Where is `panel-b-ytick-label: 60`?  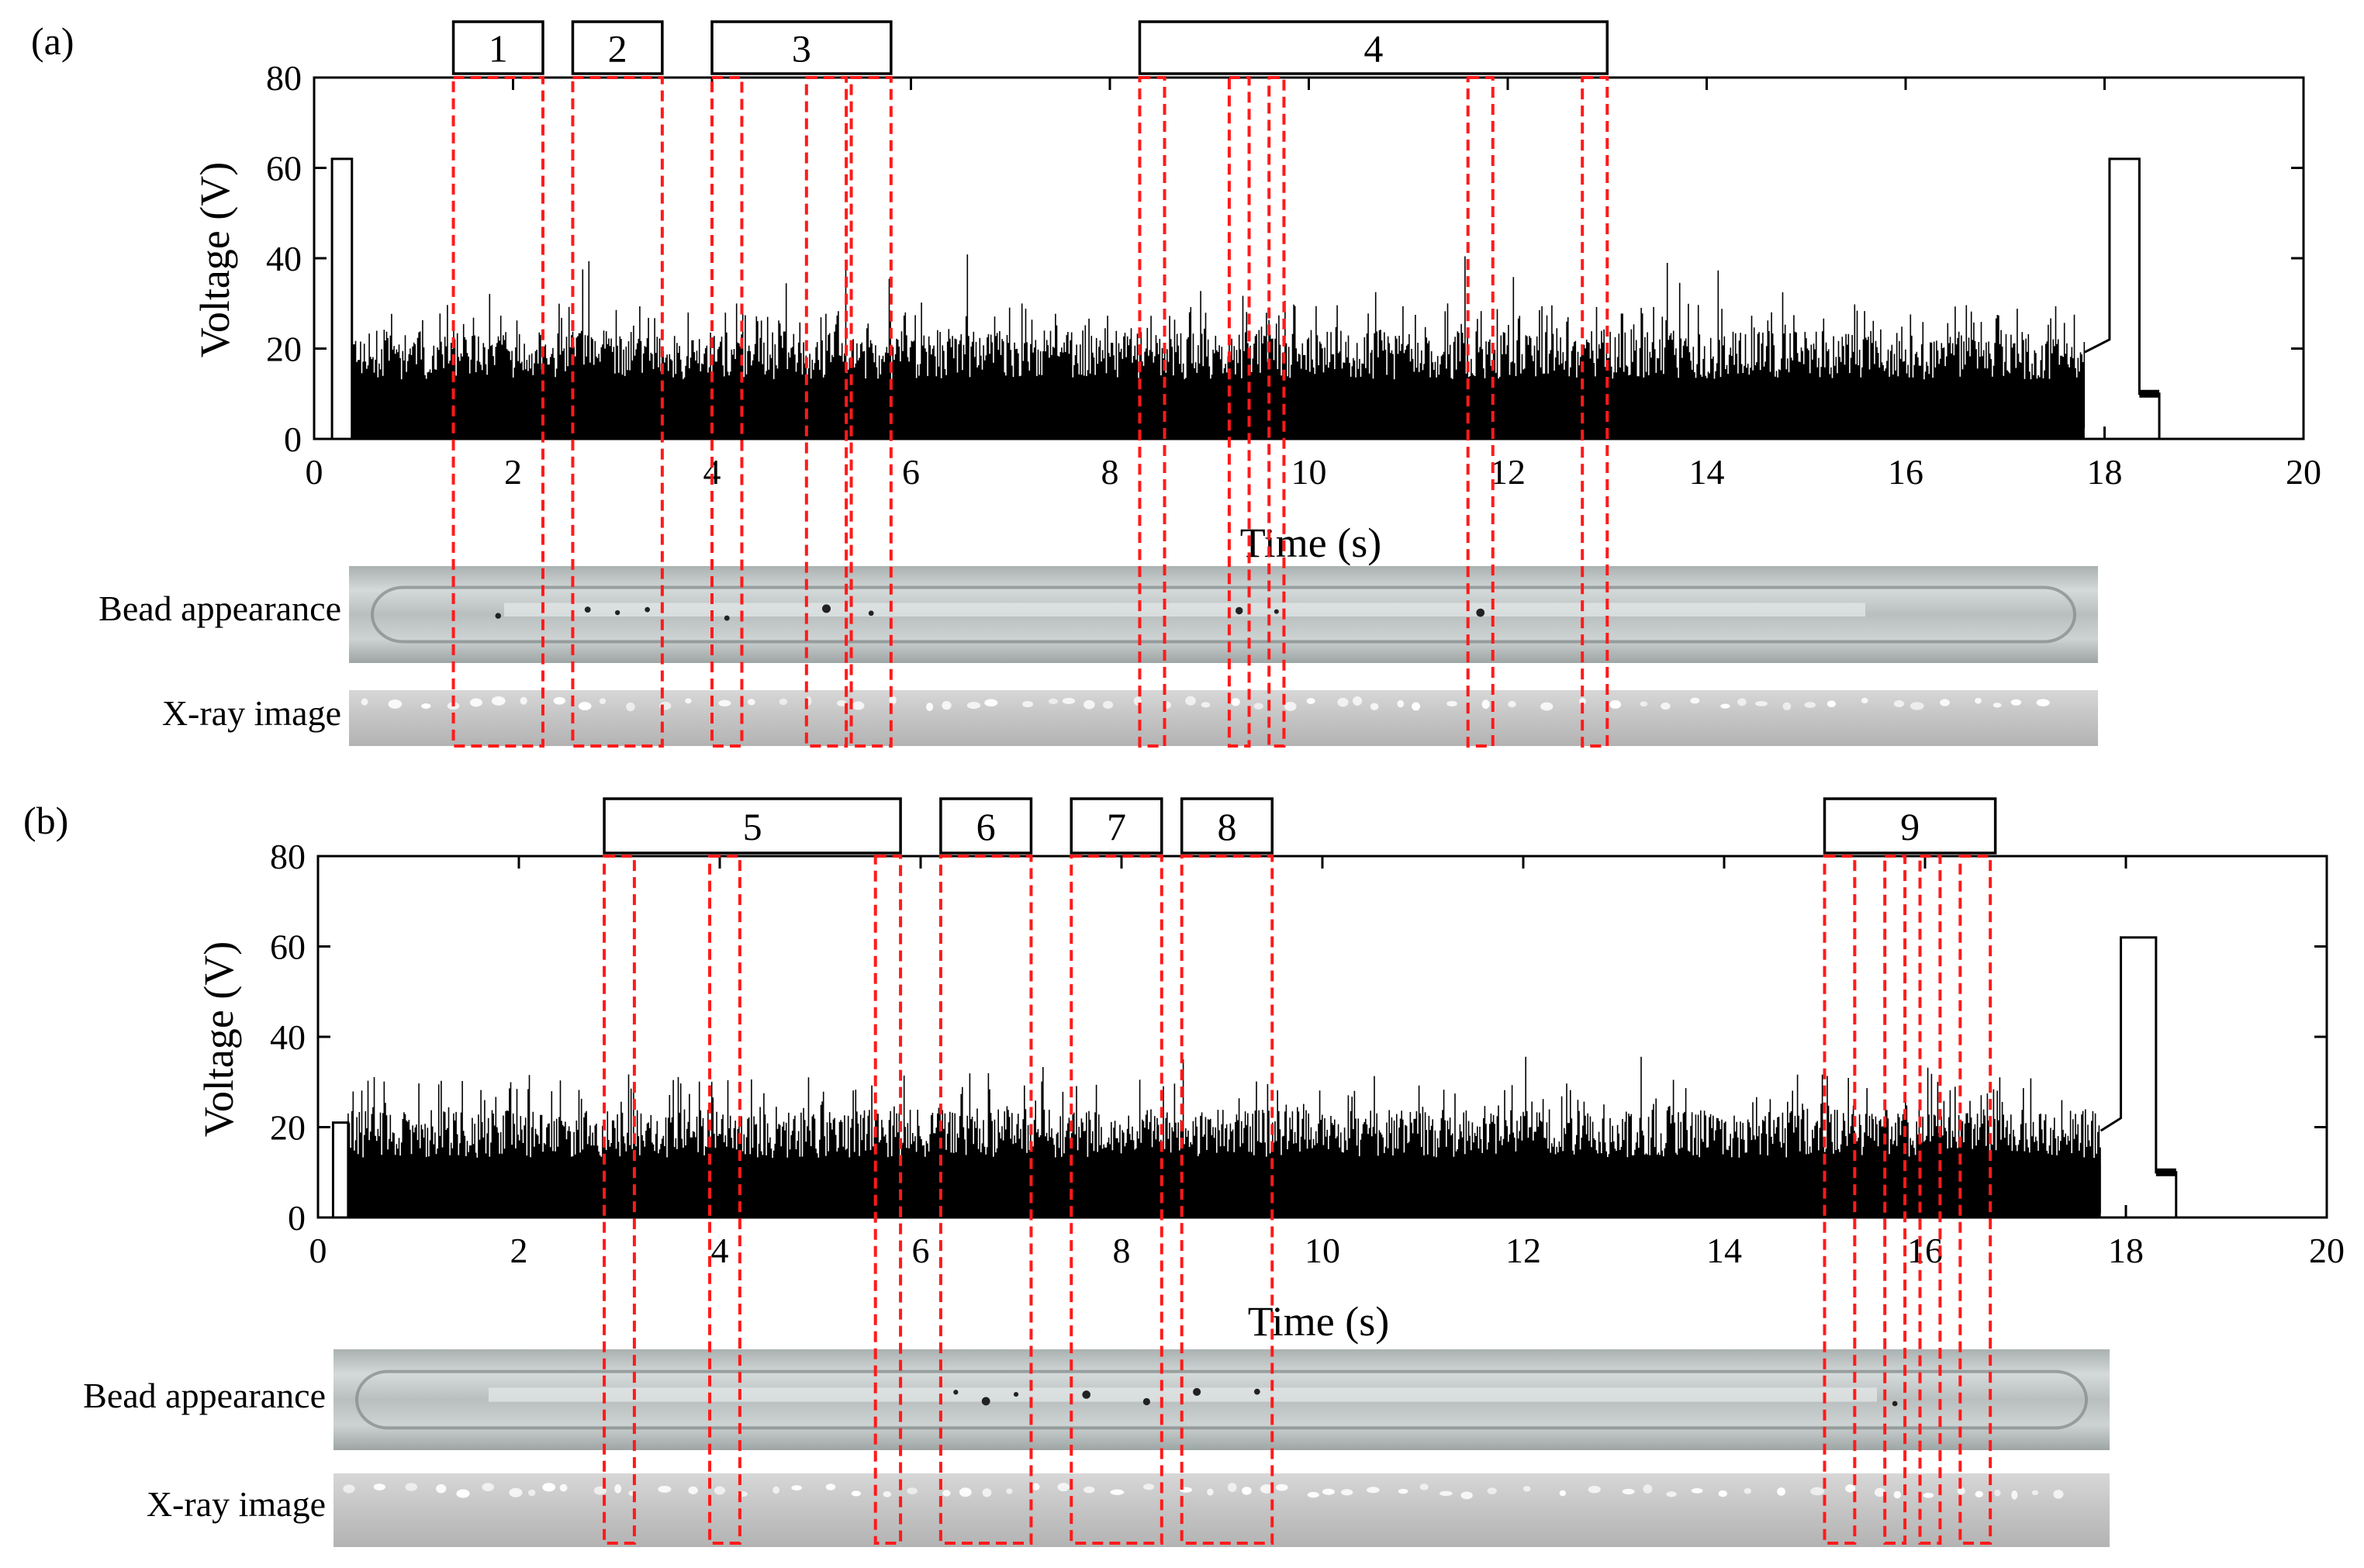 panel-b-ytick-label: 60 is located at coordinates (288, 947).